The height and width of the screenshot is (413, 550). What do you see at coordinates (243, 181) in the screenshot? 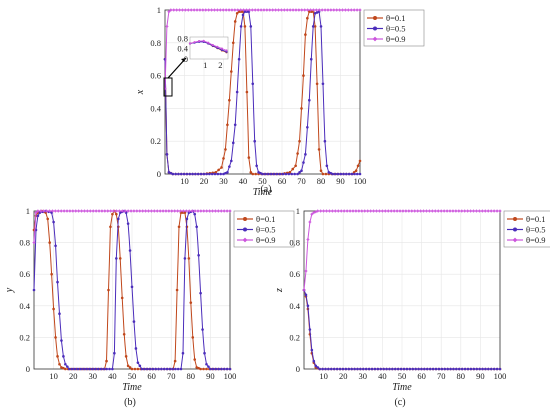
I see `x-tick-label: 40` at bounding box center [243, 181].